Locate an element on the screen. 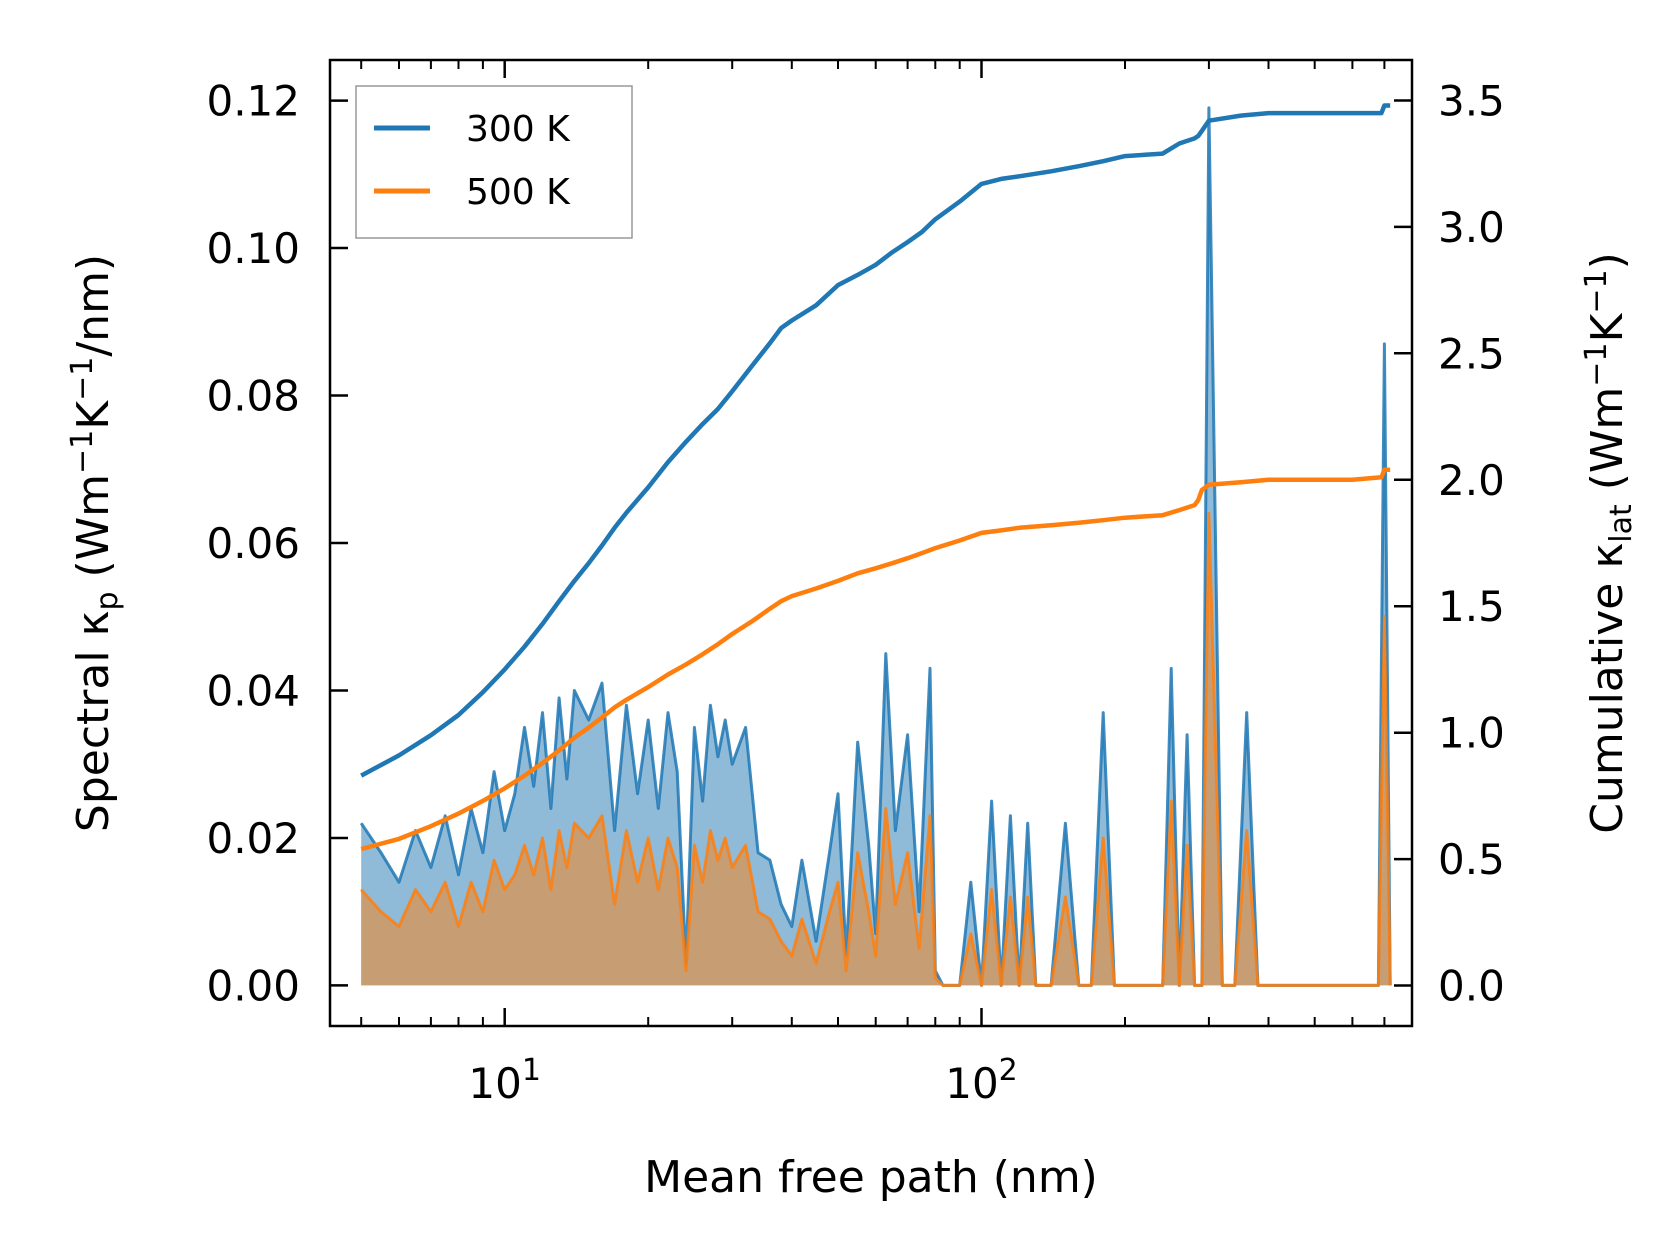 This screenshot has height=1254, width=1679. legend: 300 K 500 K is located at coordinates (494, 162).